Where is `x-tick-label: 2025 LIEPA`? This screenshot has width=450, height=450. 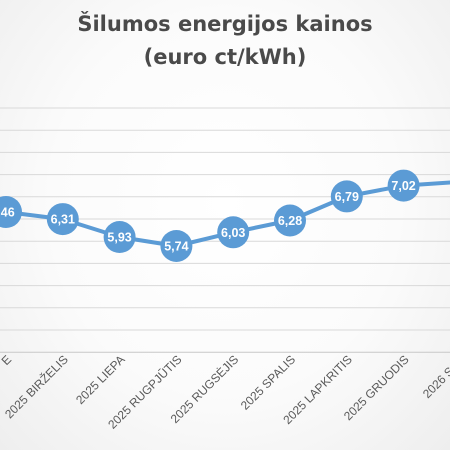
x-tick-label: 2025 LIEPA is located at coordinates (100, 379).